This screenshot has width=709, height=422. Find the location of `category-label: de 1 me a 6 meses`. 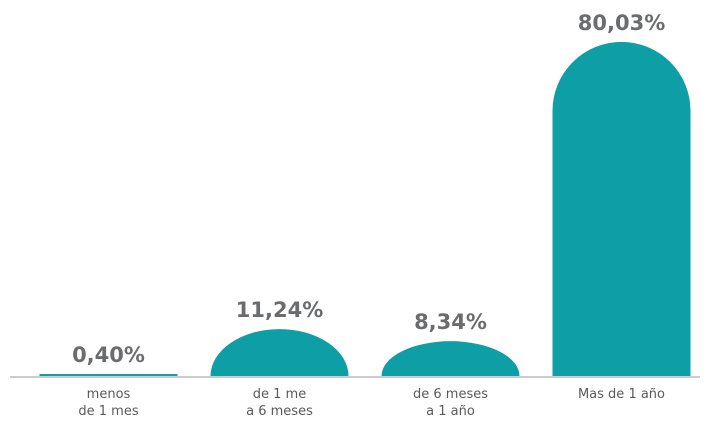

category-label: de 1 me a 6 meses is located at coordinates (279, 403).